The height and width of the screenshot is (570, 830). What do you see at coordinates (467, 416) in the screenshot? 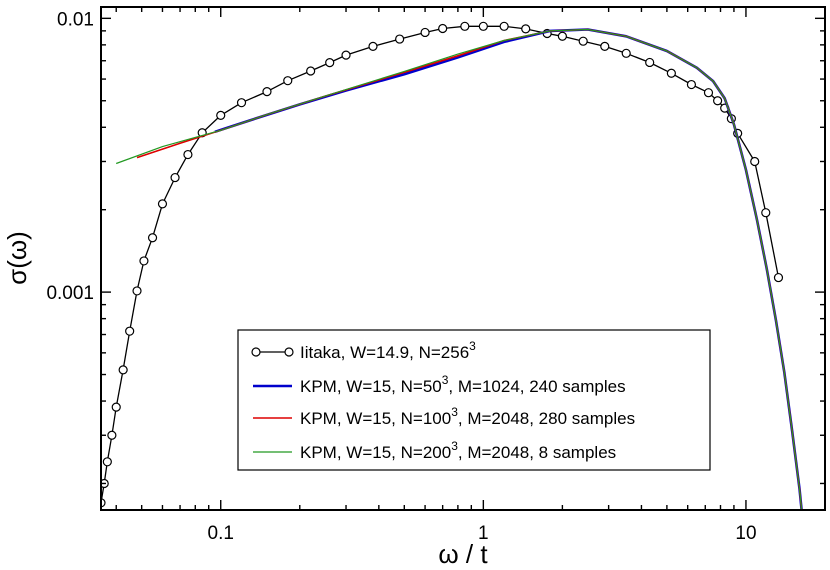
I see `legend-label-3: KPM, W=15, N=1003, M=2048, 280 samples` at bounding box center [467, 416].